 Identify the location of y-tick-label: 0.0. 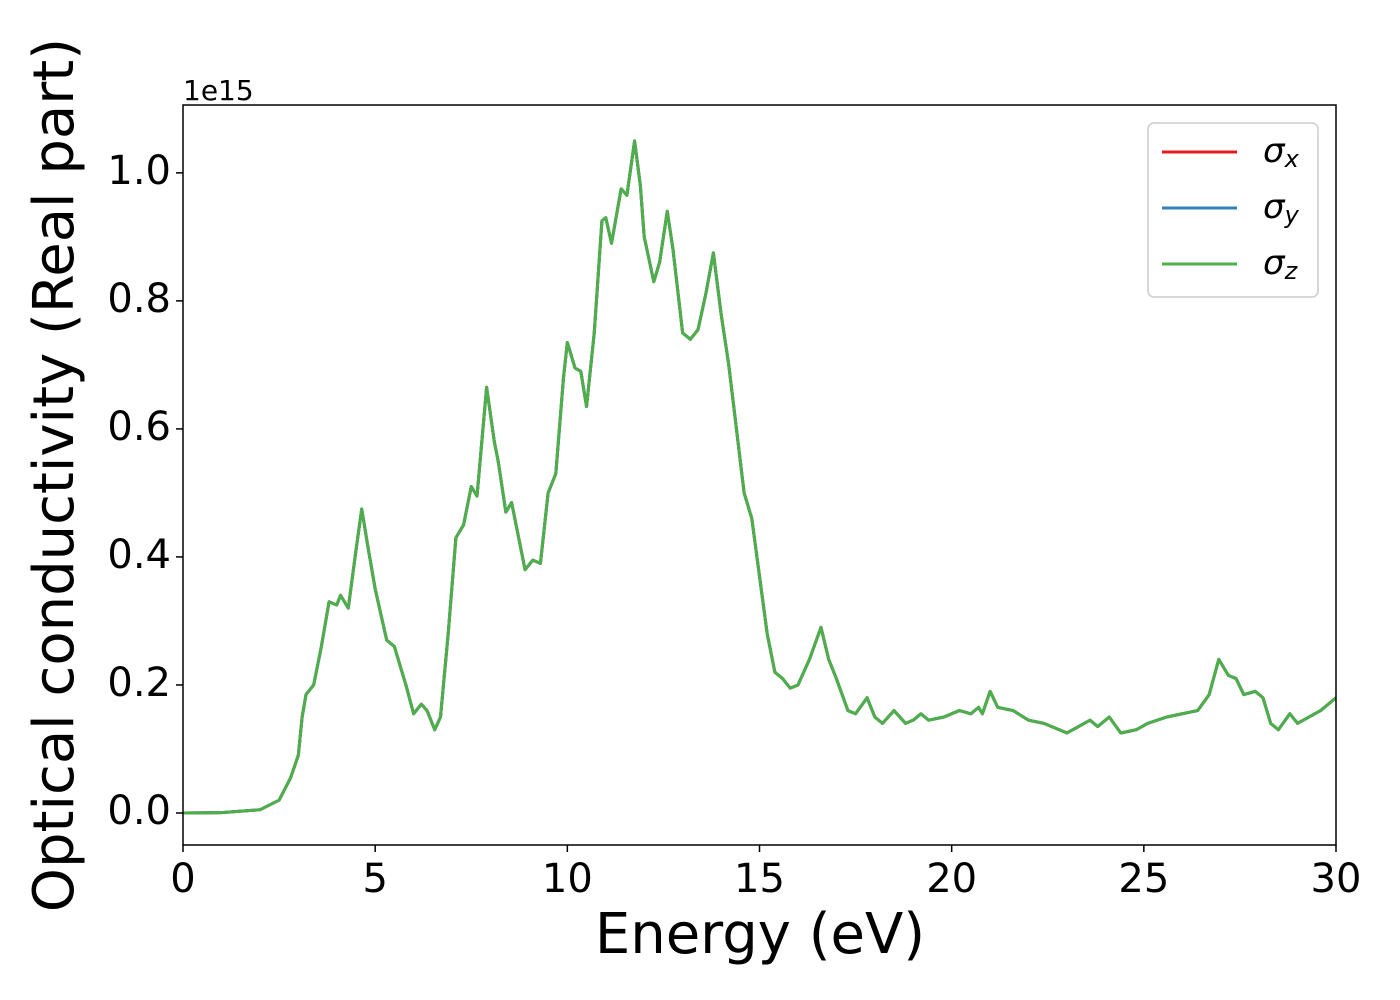
(139, 811).